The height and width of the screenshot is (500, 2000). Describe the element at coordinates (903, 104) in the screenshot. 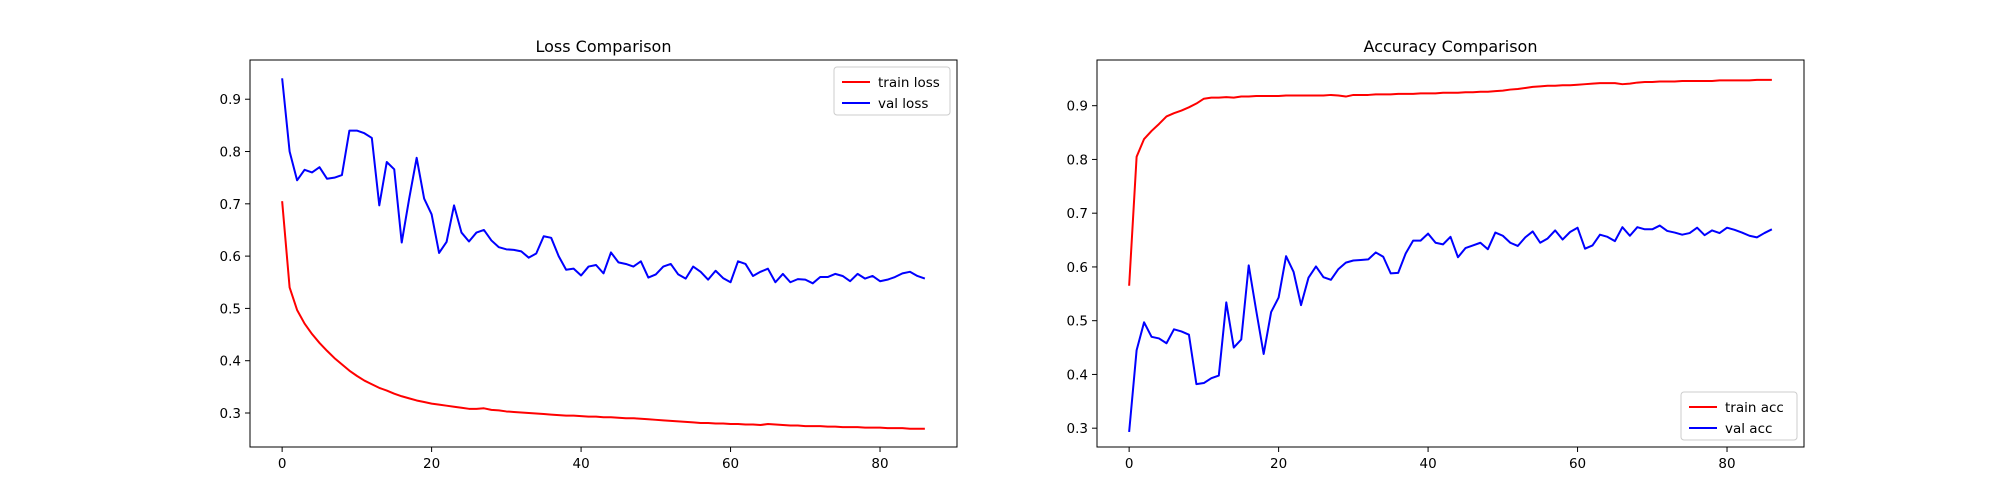

I see `legend-label: val loss` at that location.